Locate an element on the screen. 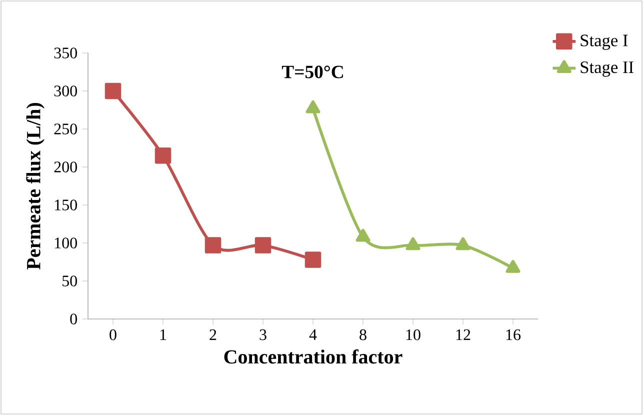 The width and height of the screenshot is (643, 415). text: T=50°C is located at coordinates (312, 72).